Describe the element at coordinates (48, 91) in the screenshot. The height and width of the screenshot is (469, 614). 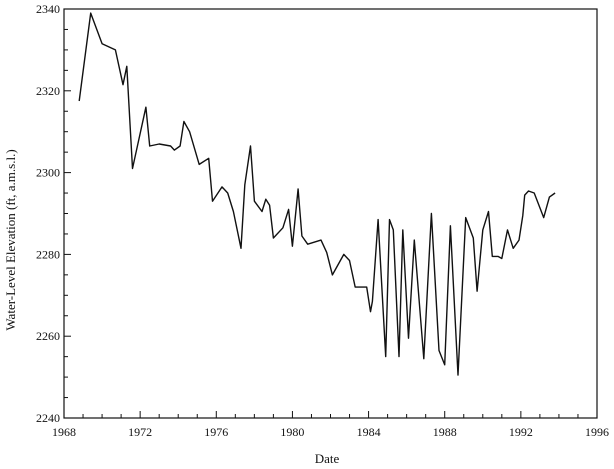
I see `y-tick-label: 2320` at that location.